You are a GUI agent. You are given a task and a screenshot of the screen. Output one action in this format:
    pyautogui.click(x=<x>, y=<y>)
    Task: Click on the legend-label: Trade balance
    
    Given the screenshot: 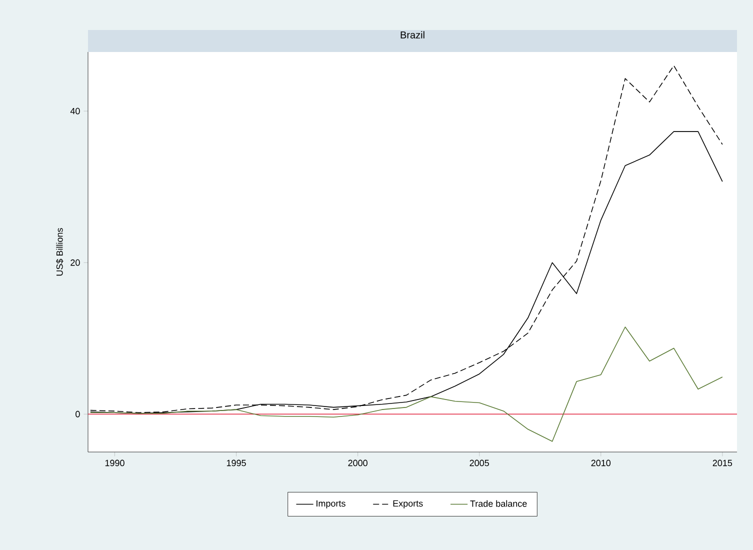 What is the action you would take?
    pyautogui.click(x=498, y=503)
    